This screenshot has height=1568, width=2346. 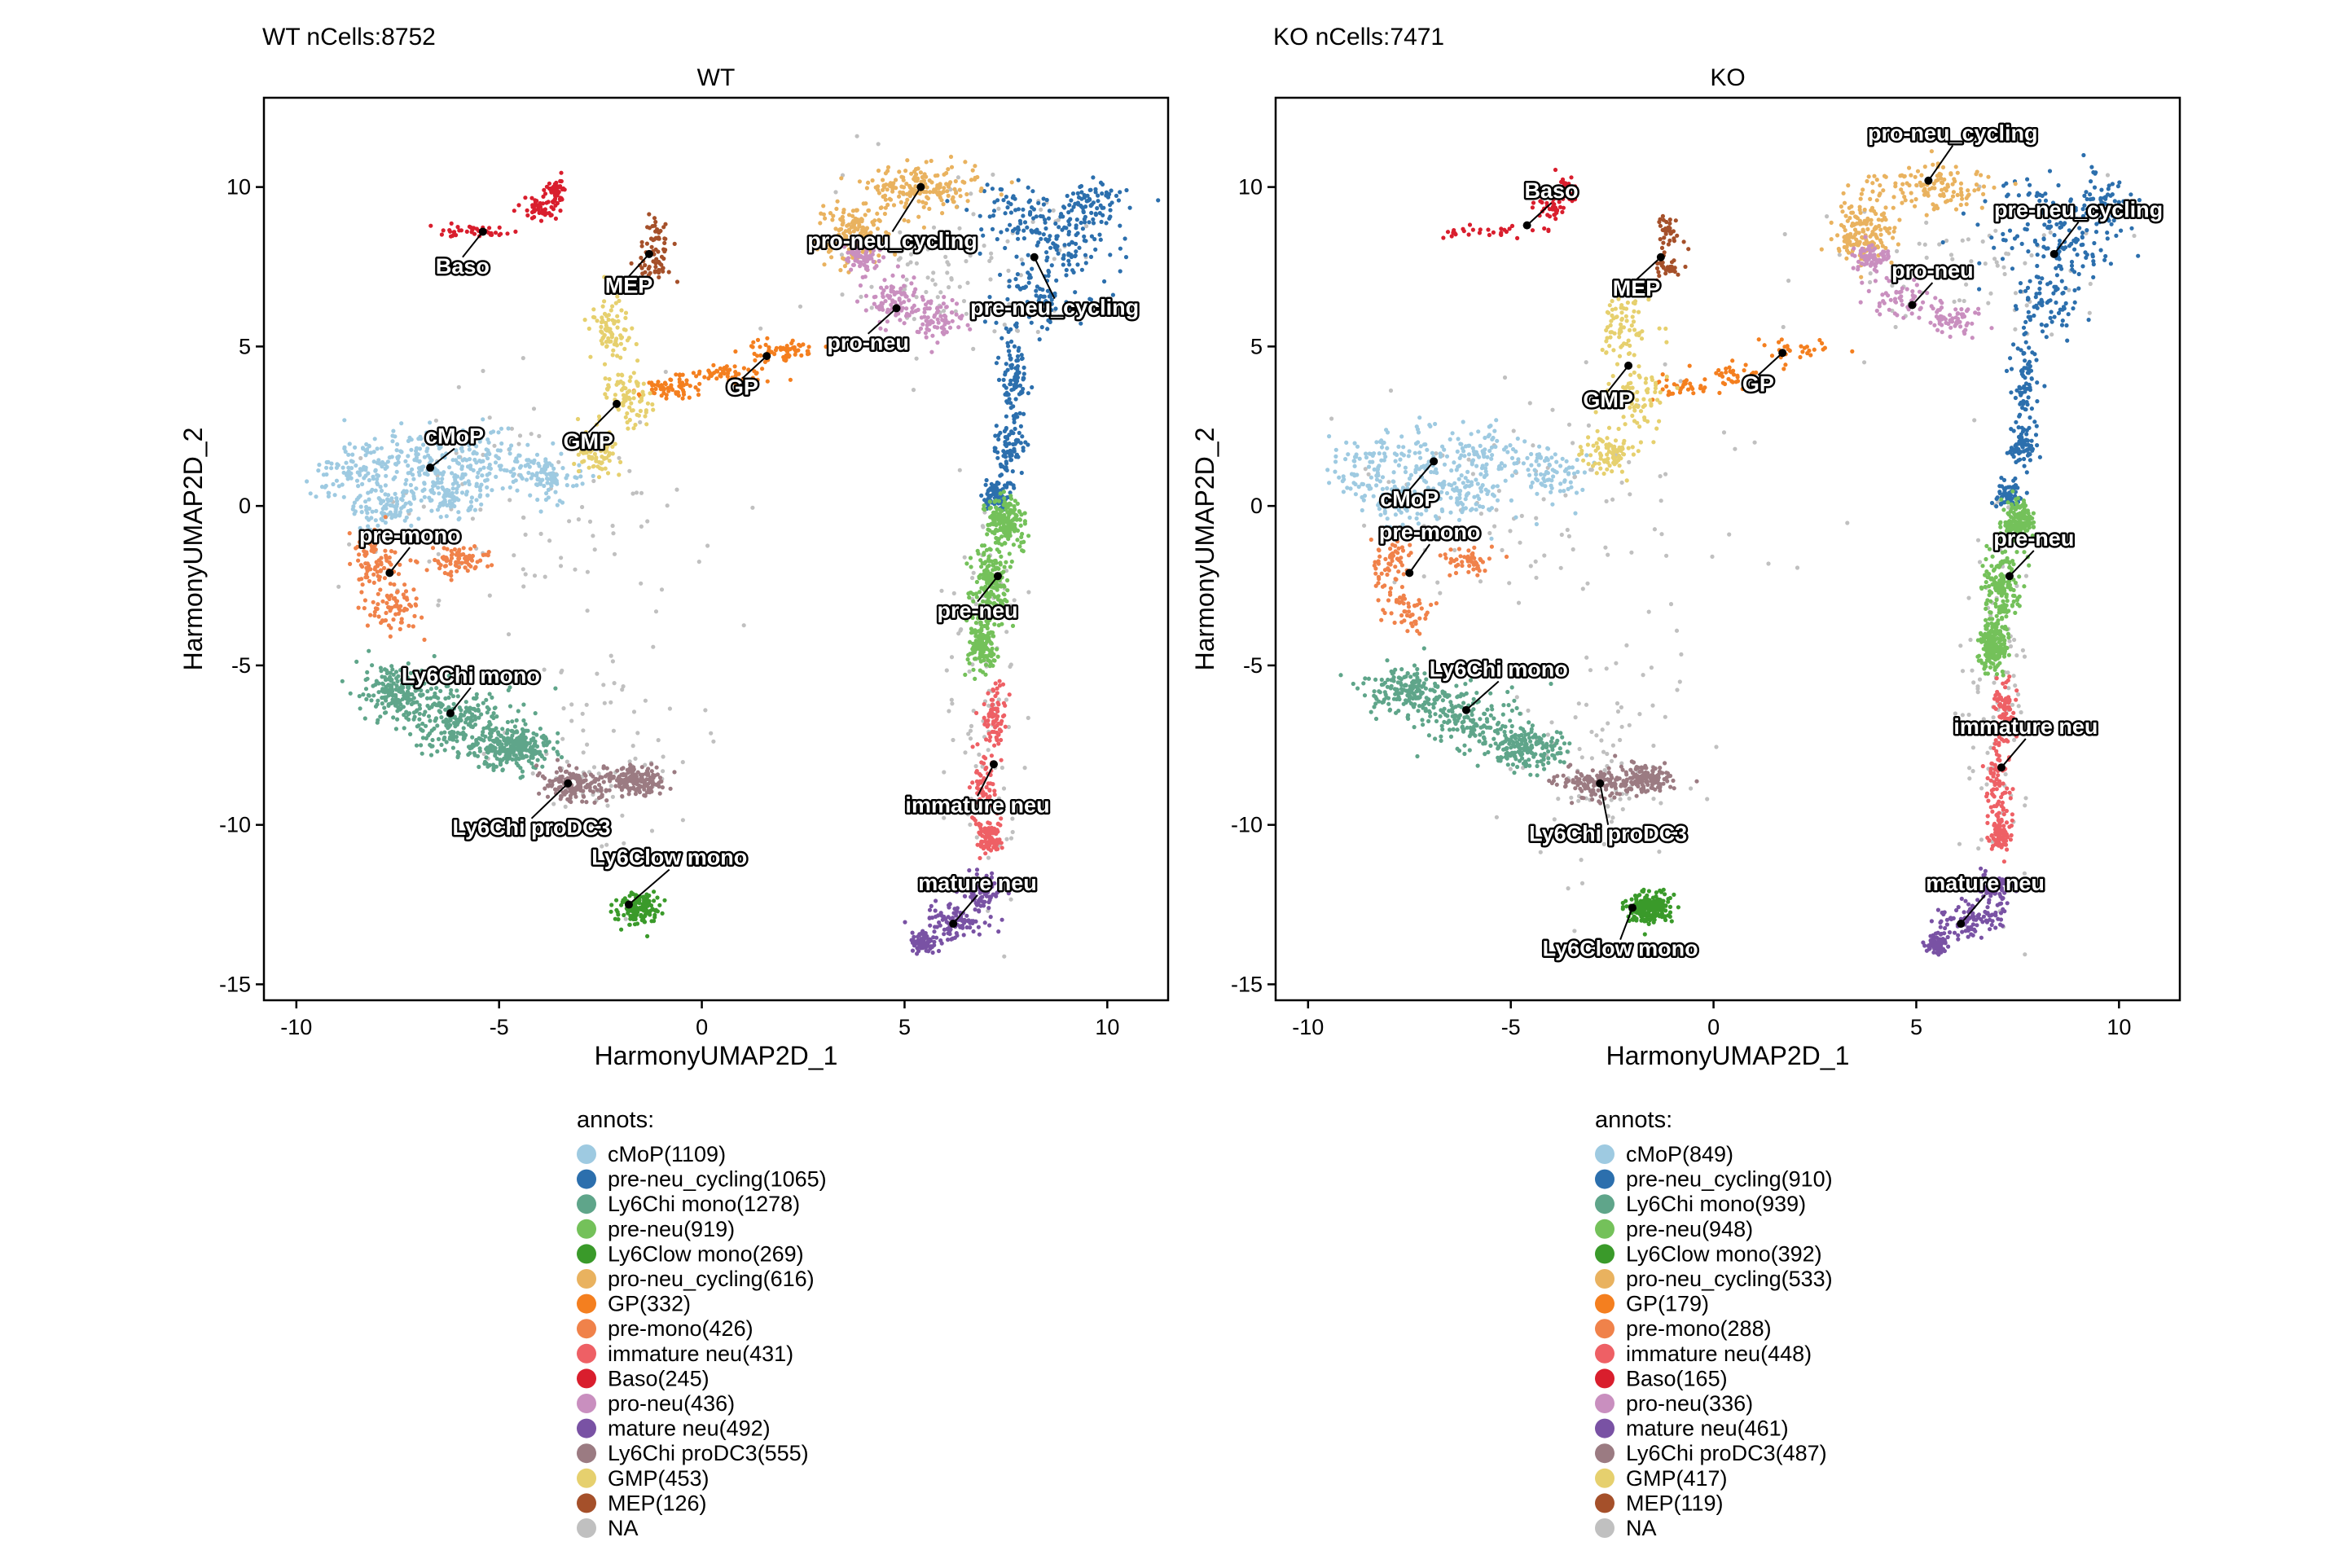 What do you see at coordinates (242, 585) in the screenshot?
I see `y-axis-ticks-wt: -15 -10 -5 0 5 10` at bounding box center [242, 585].